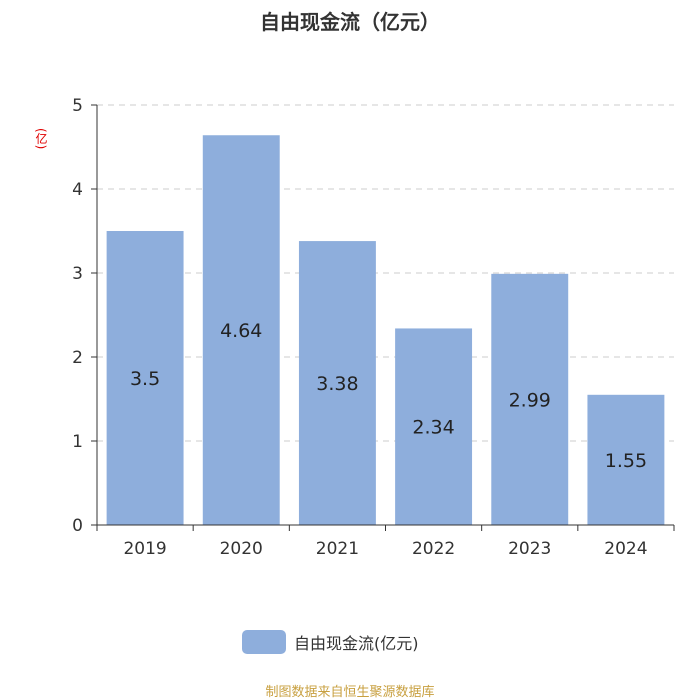 The width and height of the screenshot is (700, 700). I want to click on x-tick-label: 2021, so click(337, 549).